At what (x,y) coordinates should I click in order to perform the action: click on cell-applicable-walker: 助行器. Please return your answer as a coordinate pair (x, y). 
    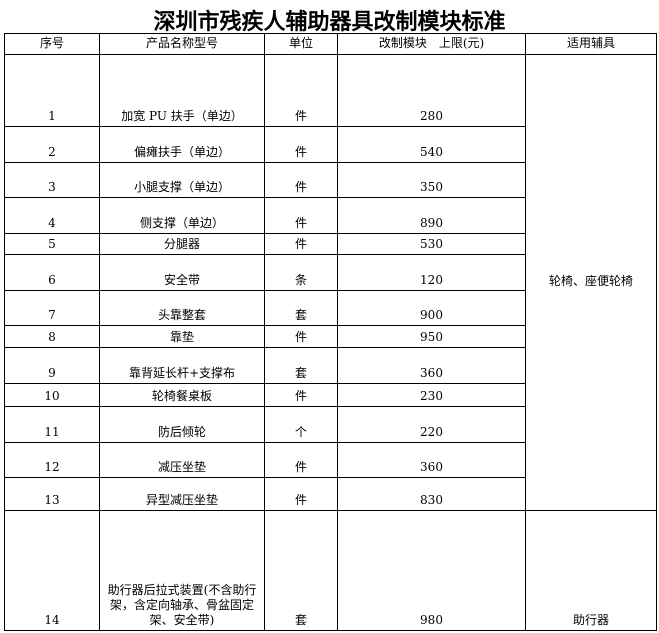
    Looking at the image, I should click on (591, 570).